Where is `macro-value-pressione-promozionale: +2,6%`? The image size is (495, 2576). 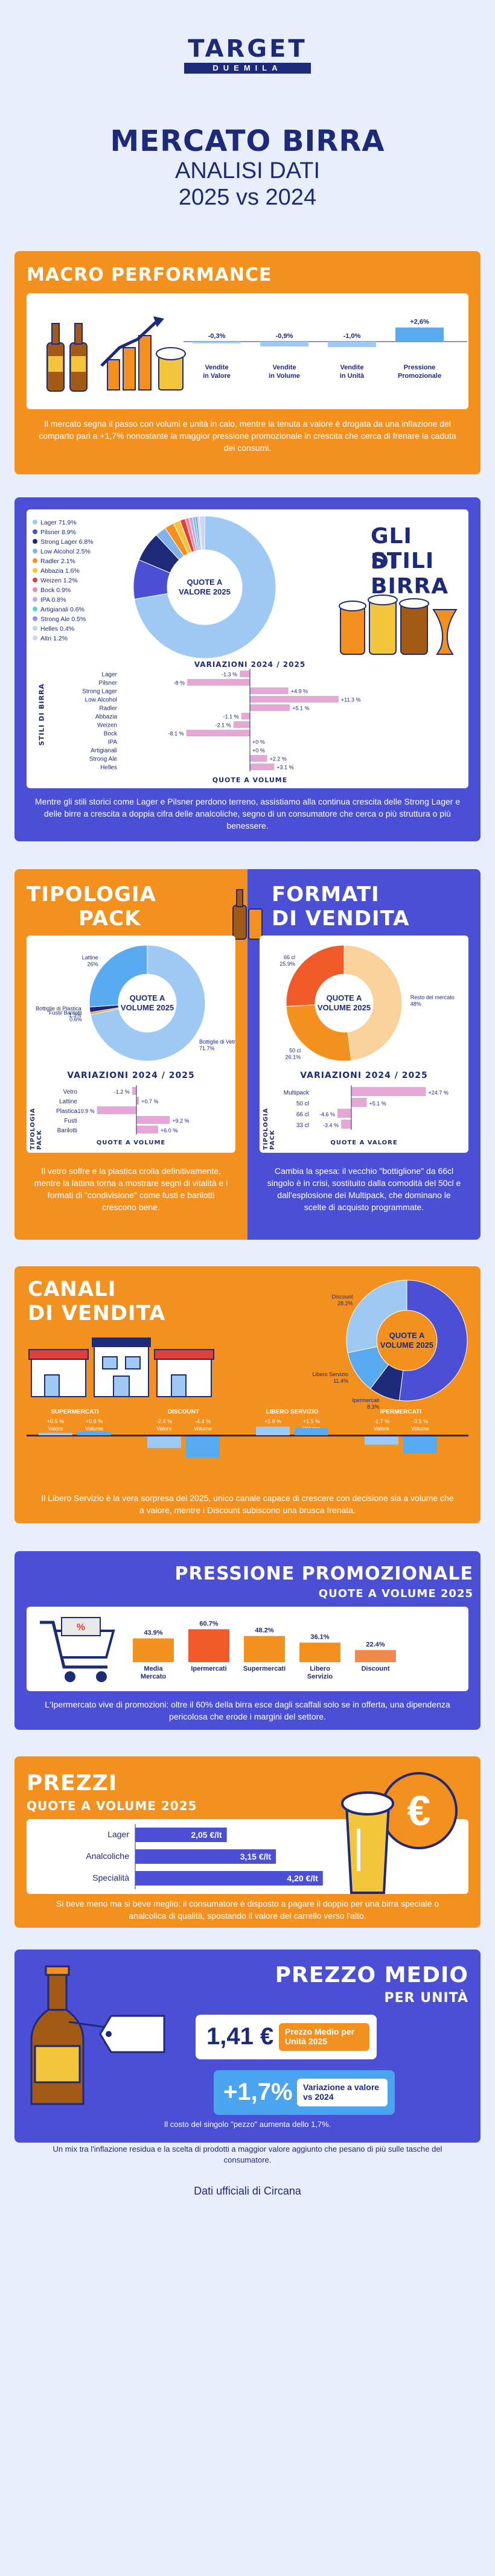
macro-value-pressione-promozionale: +2,6% is located at coordinates (419, 322).